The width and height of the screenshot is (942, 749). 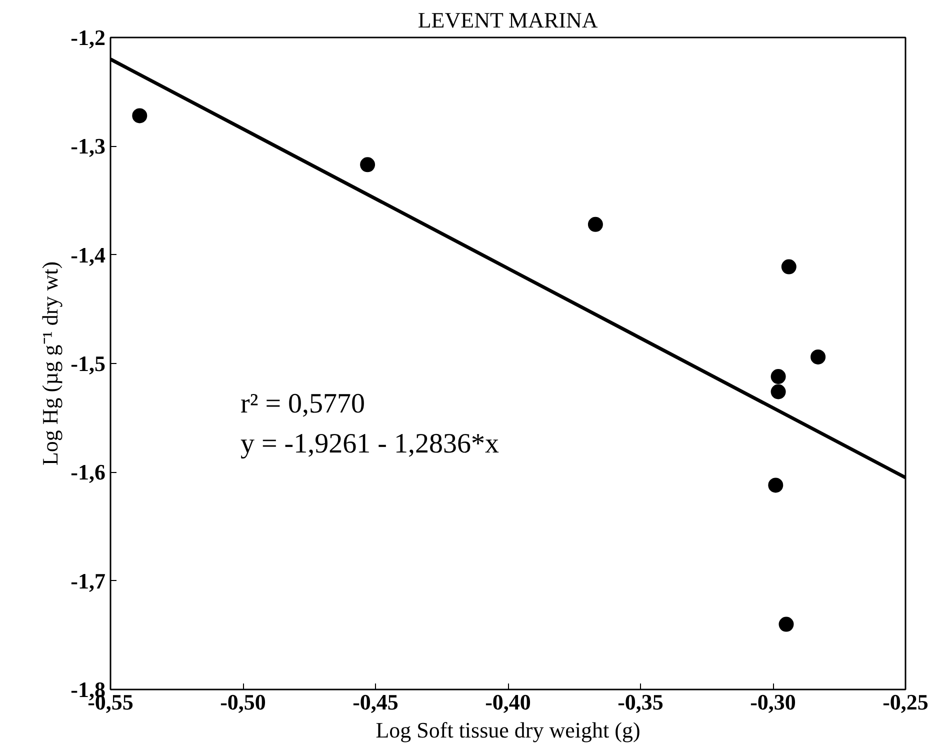 What do you see at coordinates (508, 702) in the screenshot?
I see `x-tick-label: -0,40` at bounding box center [508, 702].